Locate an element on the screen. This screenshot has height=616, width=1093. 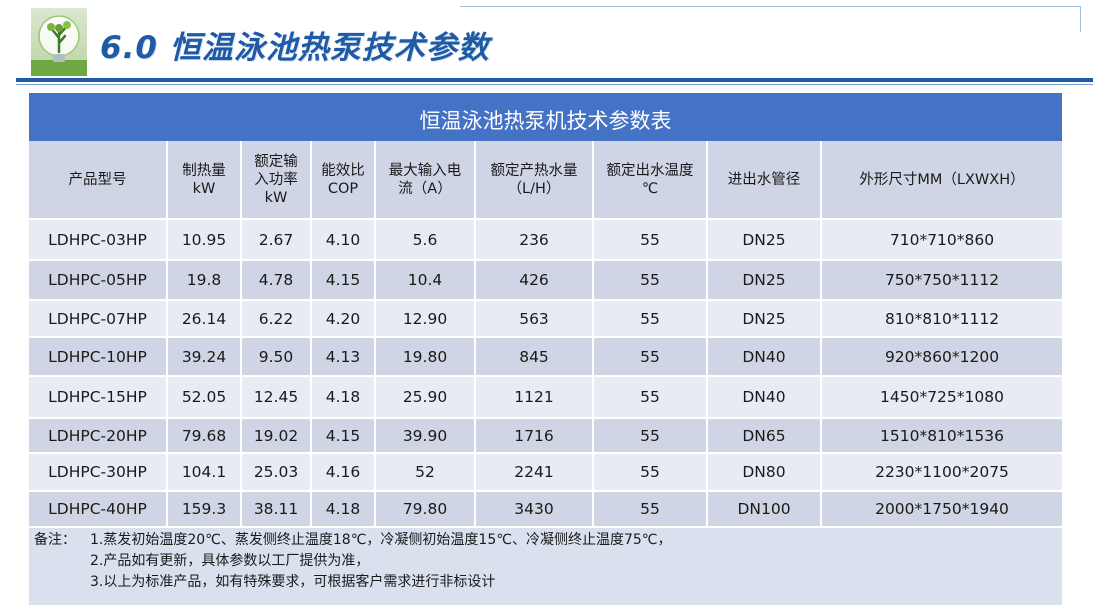
table-cell: 52.05 is located at coordinates (205, 398).